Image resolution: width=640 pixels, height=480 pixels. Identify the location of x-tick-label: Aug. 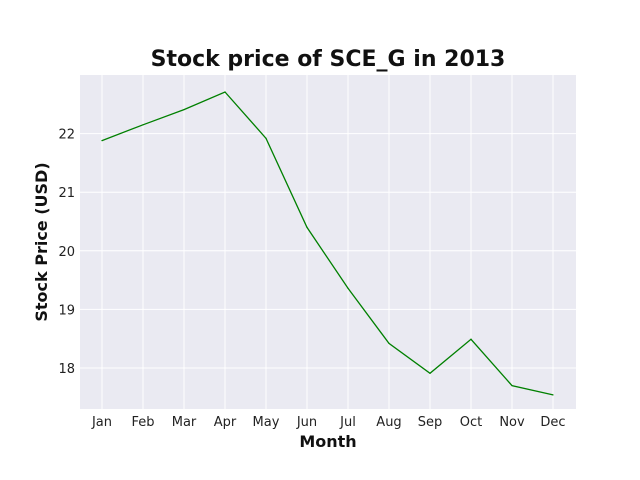
(388, 422).